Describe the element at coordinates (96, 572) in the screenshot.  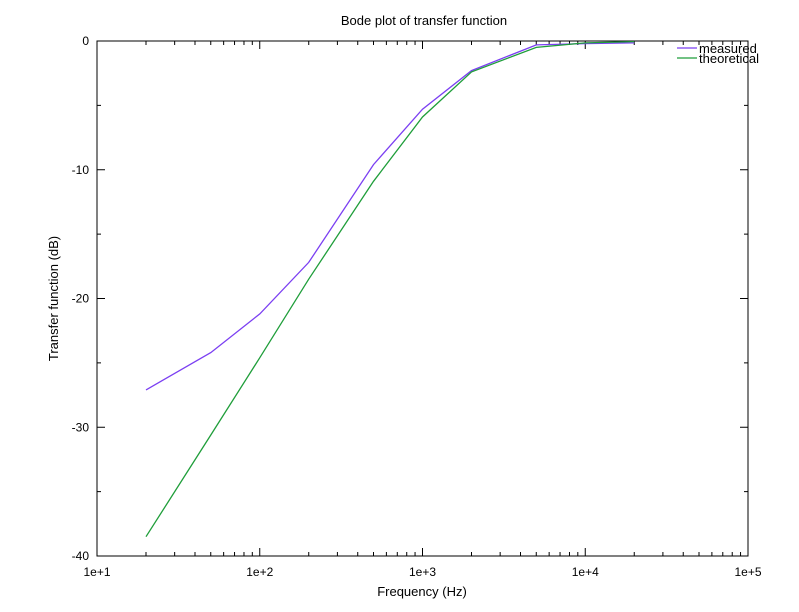
I see `x-tick-label: 1e+1` at that location.